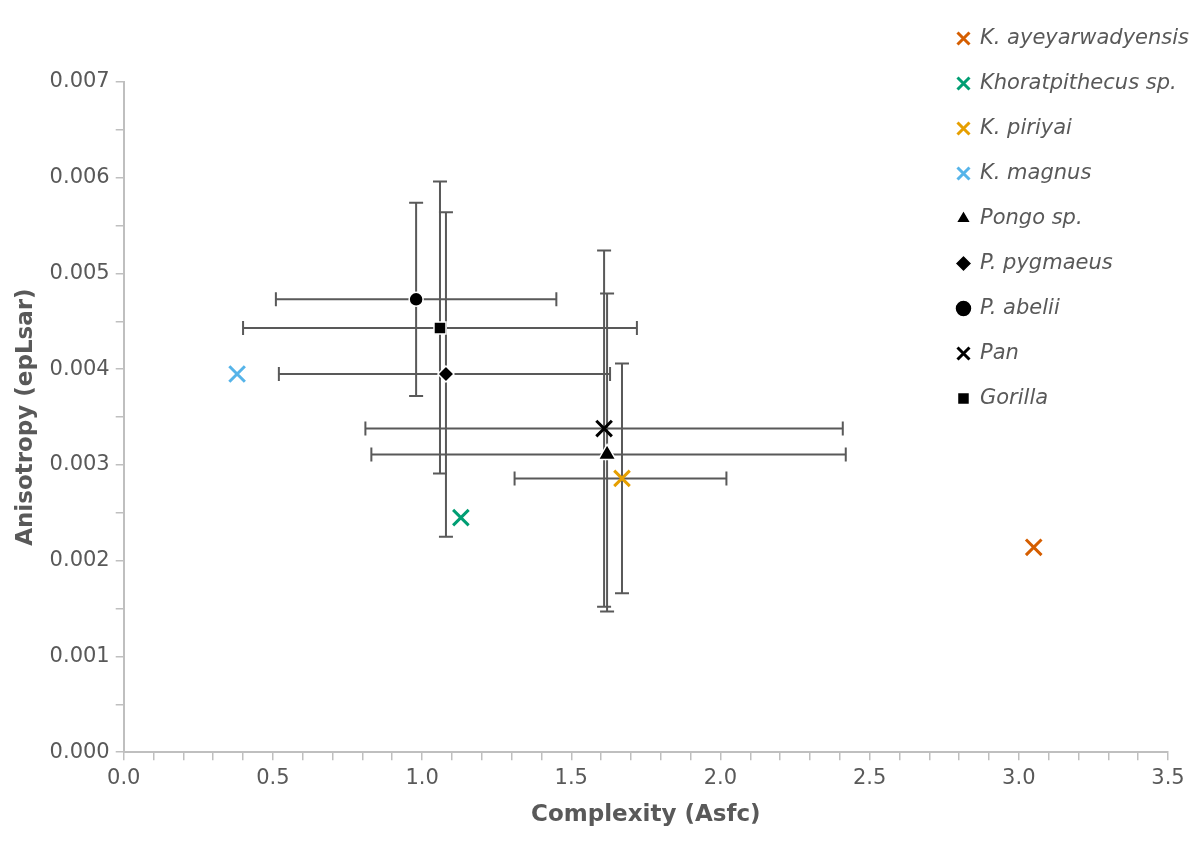 The image size is (1203, 847). I want to click on x-axis-title: Complexity (Asfc), so click(646, 813).